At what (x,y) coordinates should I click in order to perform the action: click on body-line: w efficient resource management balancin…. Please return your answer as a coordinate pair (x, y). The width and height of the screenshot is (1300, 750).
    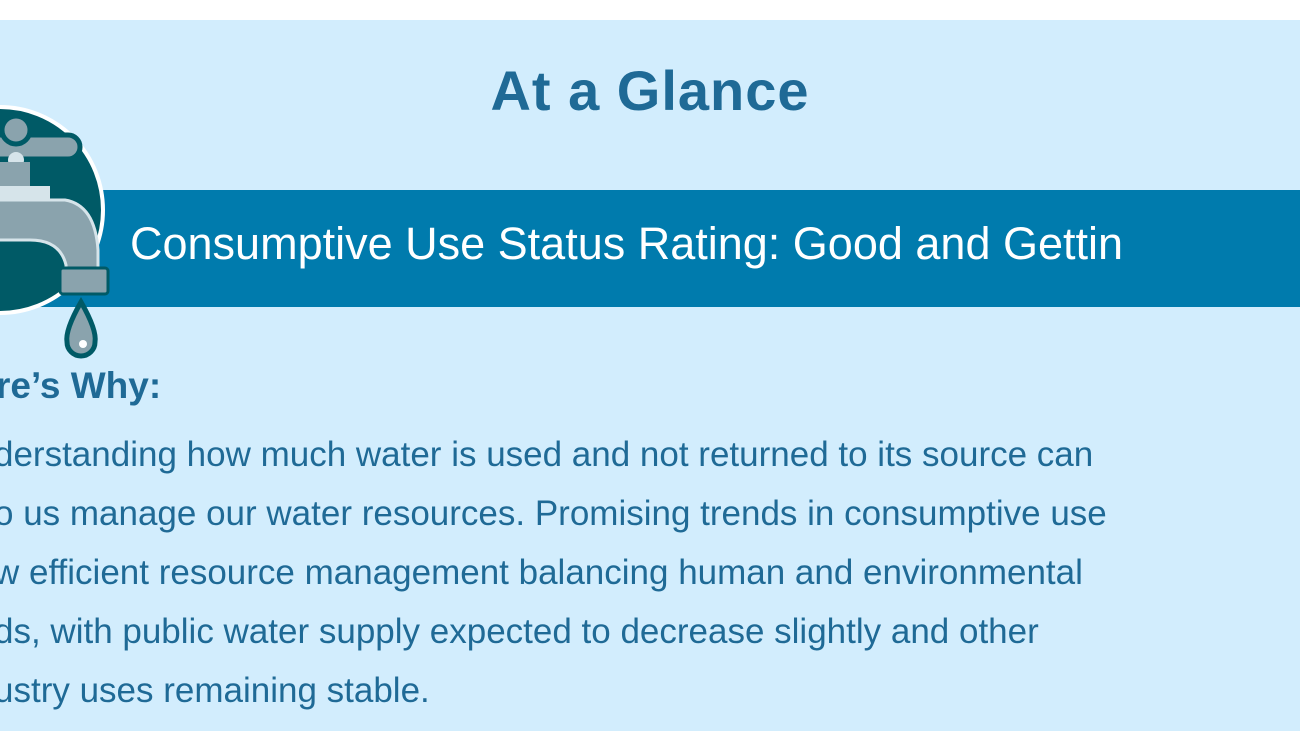
    Looking at the image, I should click on (541, 572).